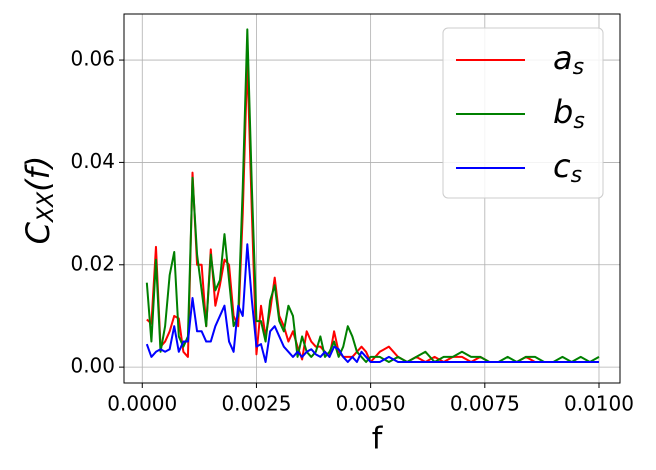 The width and height of the screenshot is (656, 470). Describe the element at coordinates (92, 366) in the screenshot. I see `y-tick-label: 0.00` at that location.